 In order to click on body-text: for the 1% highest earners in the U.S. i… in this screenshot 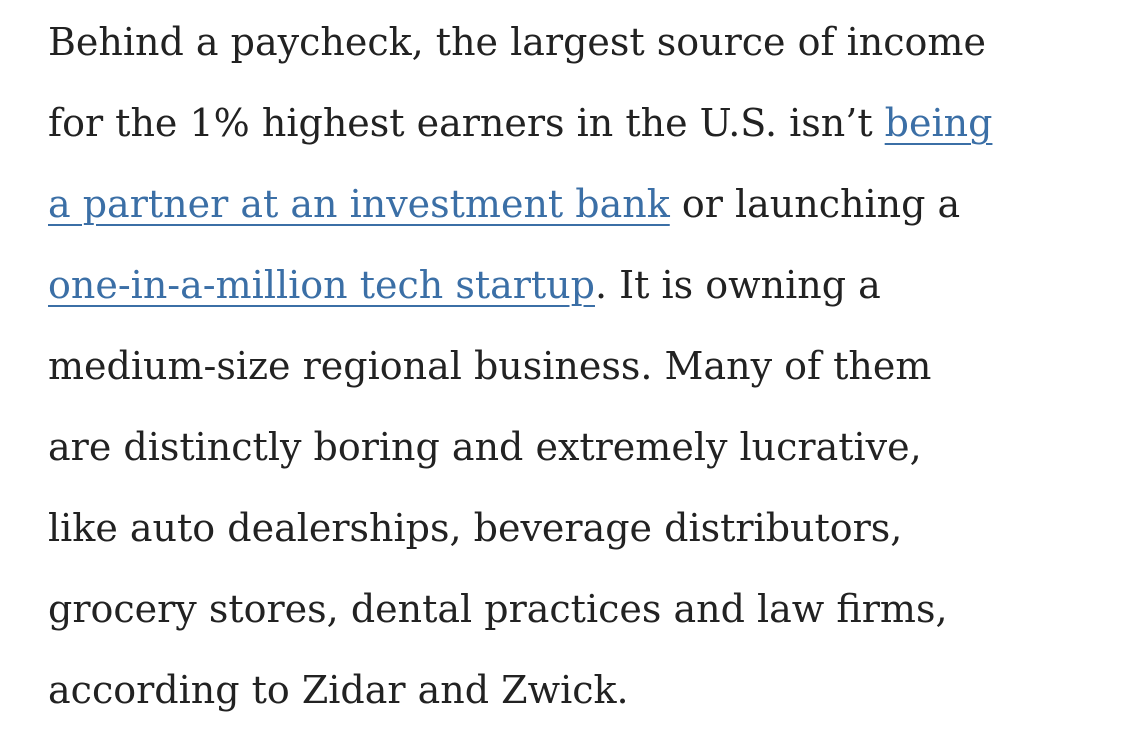, I will do `click(466, 123)`.